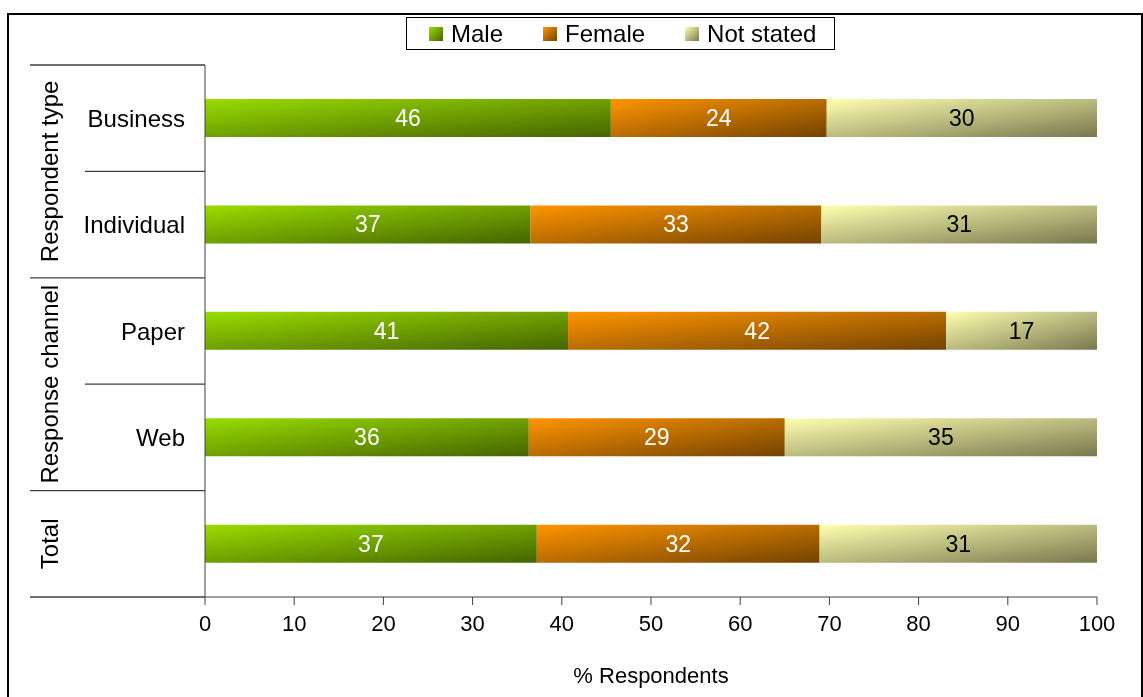  Describe the element at coordinates (294, 623) in the screenshot. I see `x-tick-label: 10` at that location.